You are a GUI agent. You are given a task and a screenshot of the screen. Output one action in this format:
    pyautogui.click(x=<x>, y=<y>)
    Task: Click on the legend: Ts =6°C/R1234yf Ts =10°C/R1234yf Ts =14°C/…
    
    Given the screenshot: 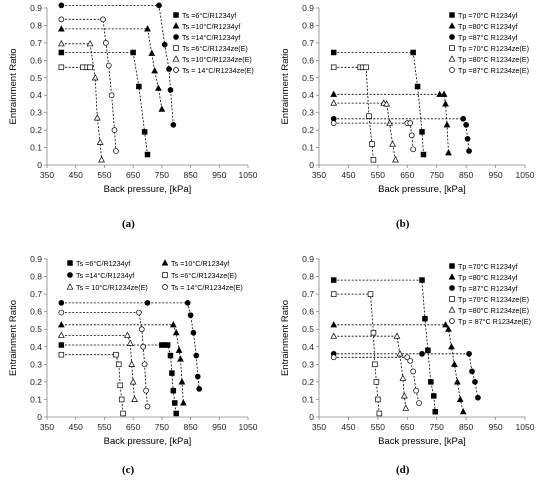 What is the action you would take?
    pyautogui.click(x=154, y=275)
    